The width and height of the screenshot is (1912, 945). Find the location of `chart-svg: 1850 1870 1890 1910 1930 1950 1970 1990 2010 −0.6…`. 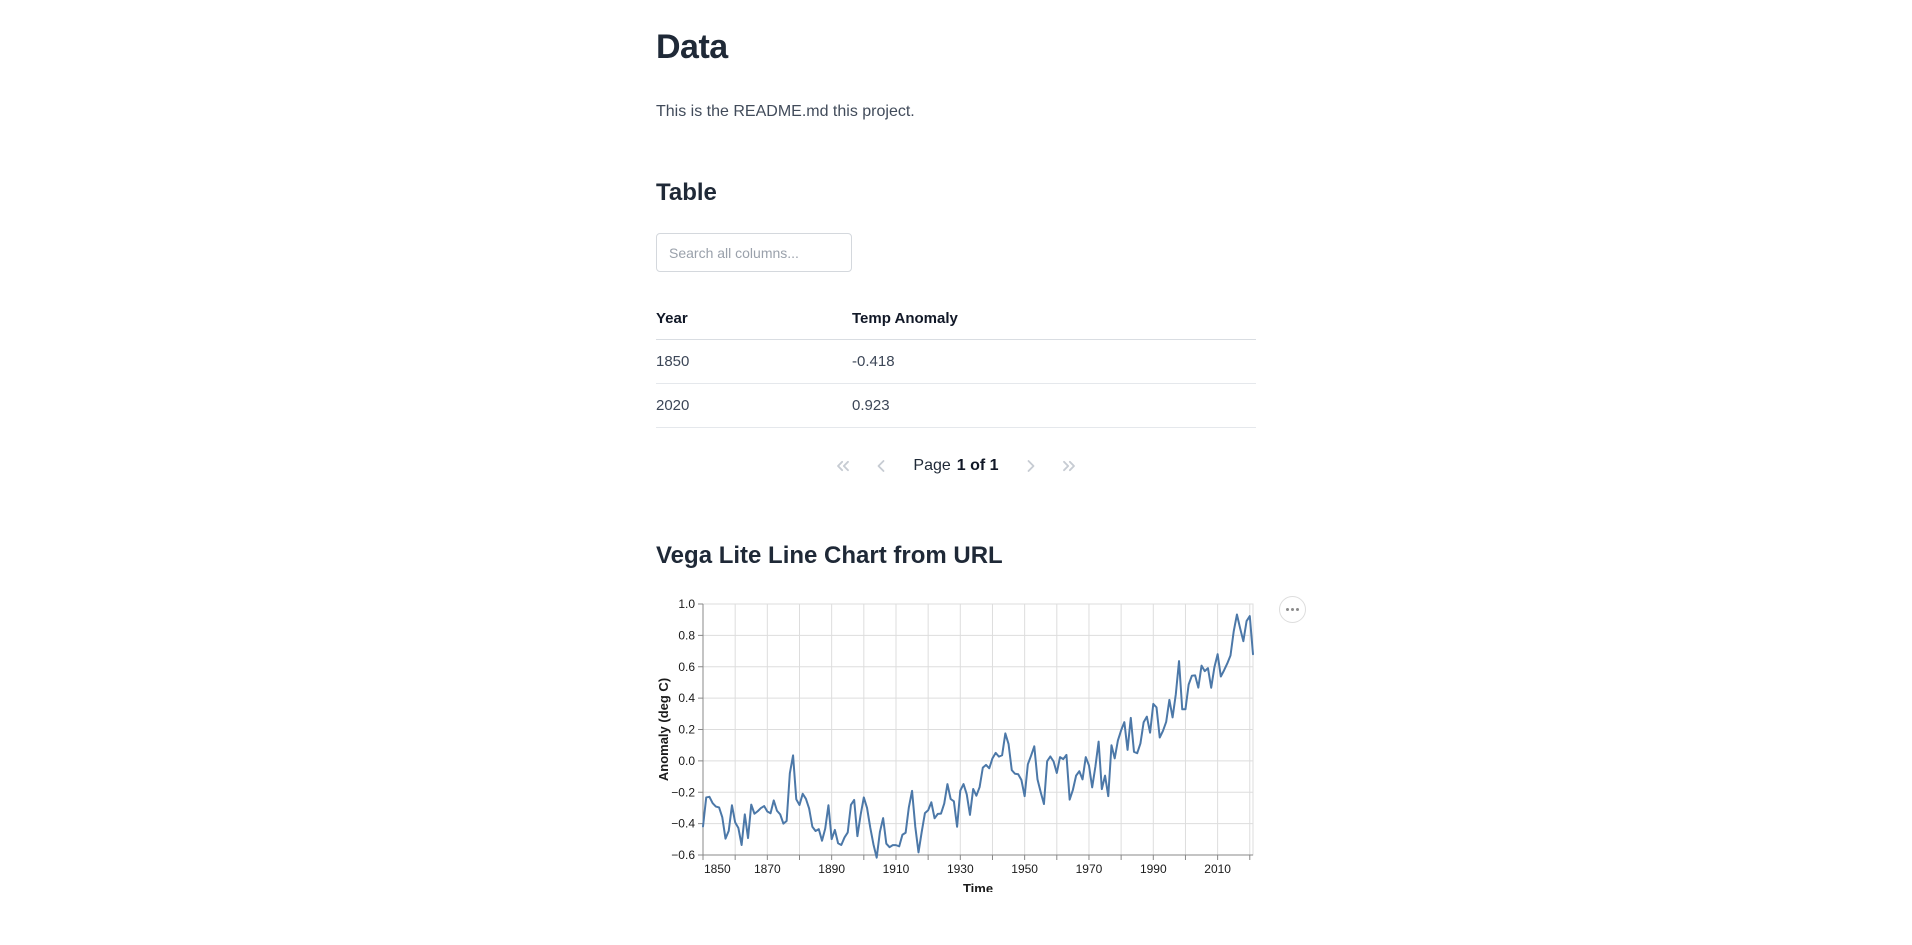

chart-svg: 1850 1870 1890 1910 1930 1950 1970 1990 2010 −0.6… is located at coordinates (955, 746).